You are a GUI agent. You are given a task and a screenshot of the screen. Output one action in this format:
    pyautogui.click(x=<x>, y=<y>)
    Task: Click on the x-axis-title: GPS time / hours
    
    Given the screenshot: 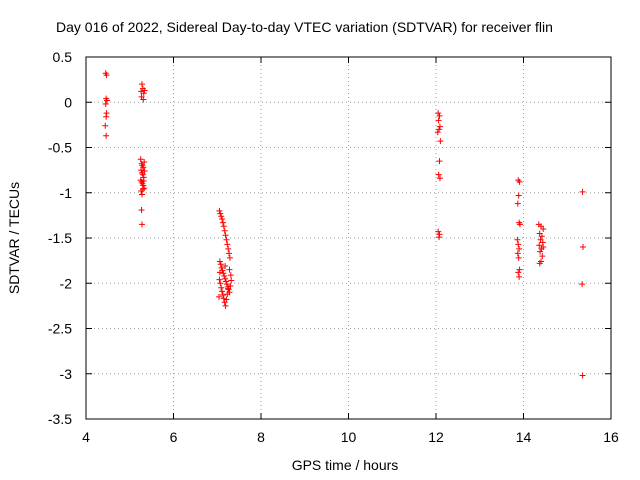 What is the action you would take?
    pyautogui.click(x=345, y=465)
    